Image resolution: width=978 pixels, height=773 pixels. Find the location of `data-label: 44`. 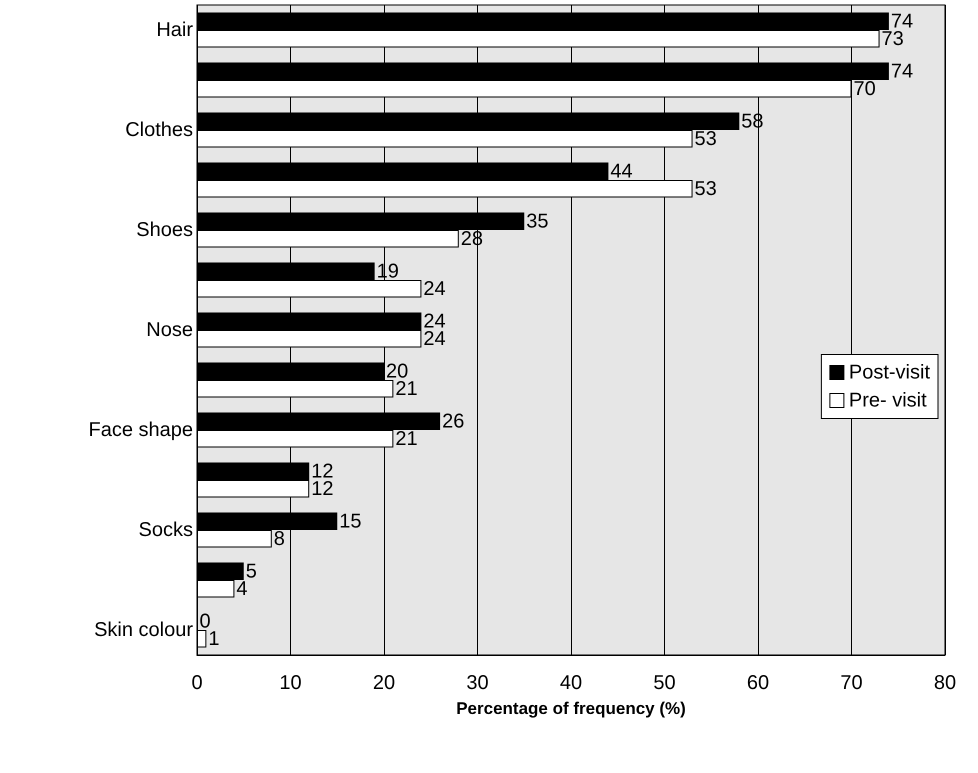

data-label: 44 is located at coordinates (621, 171).